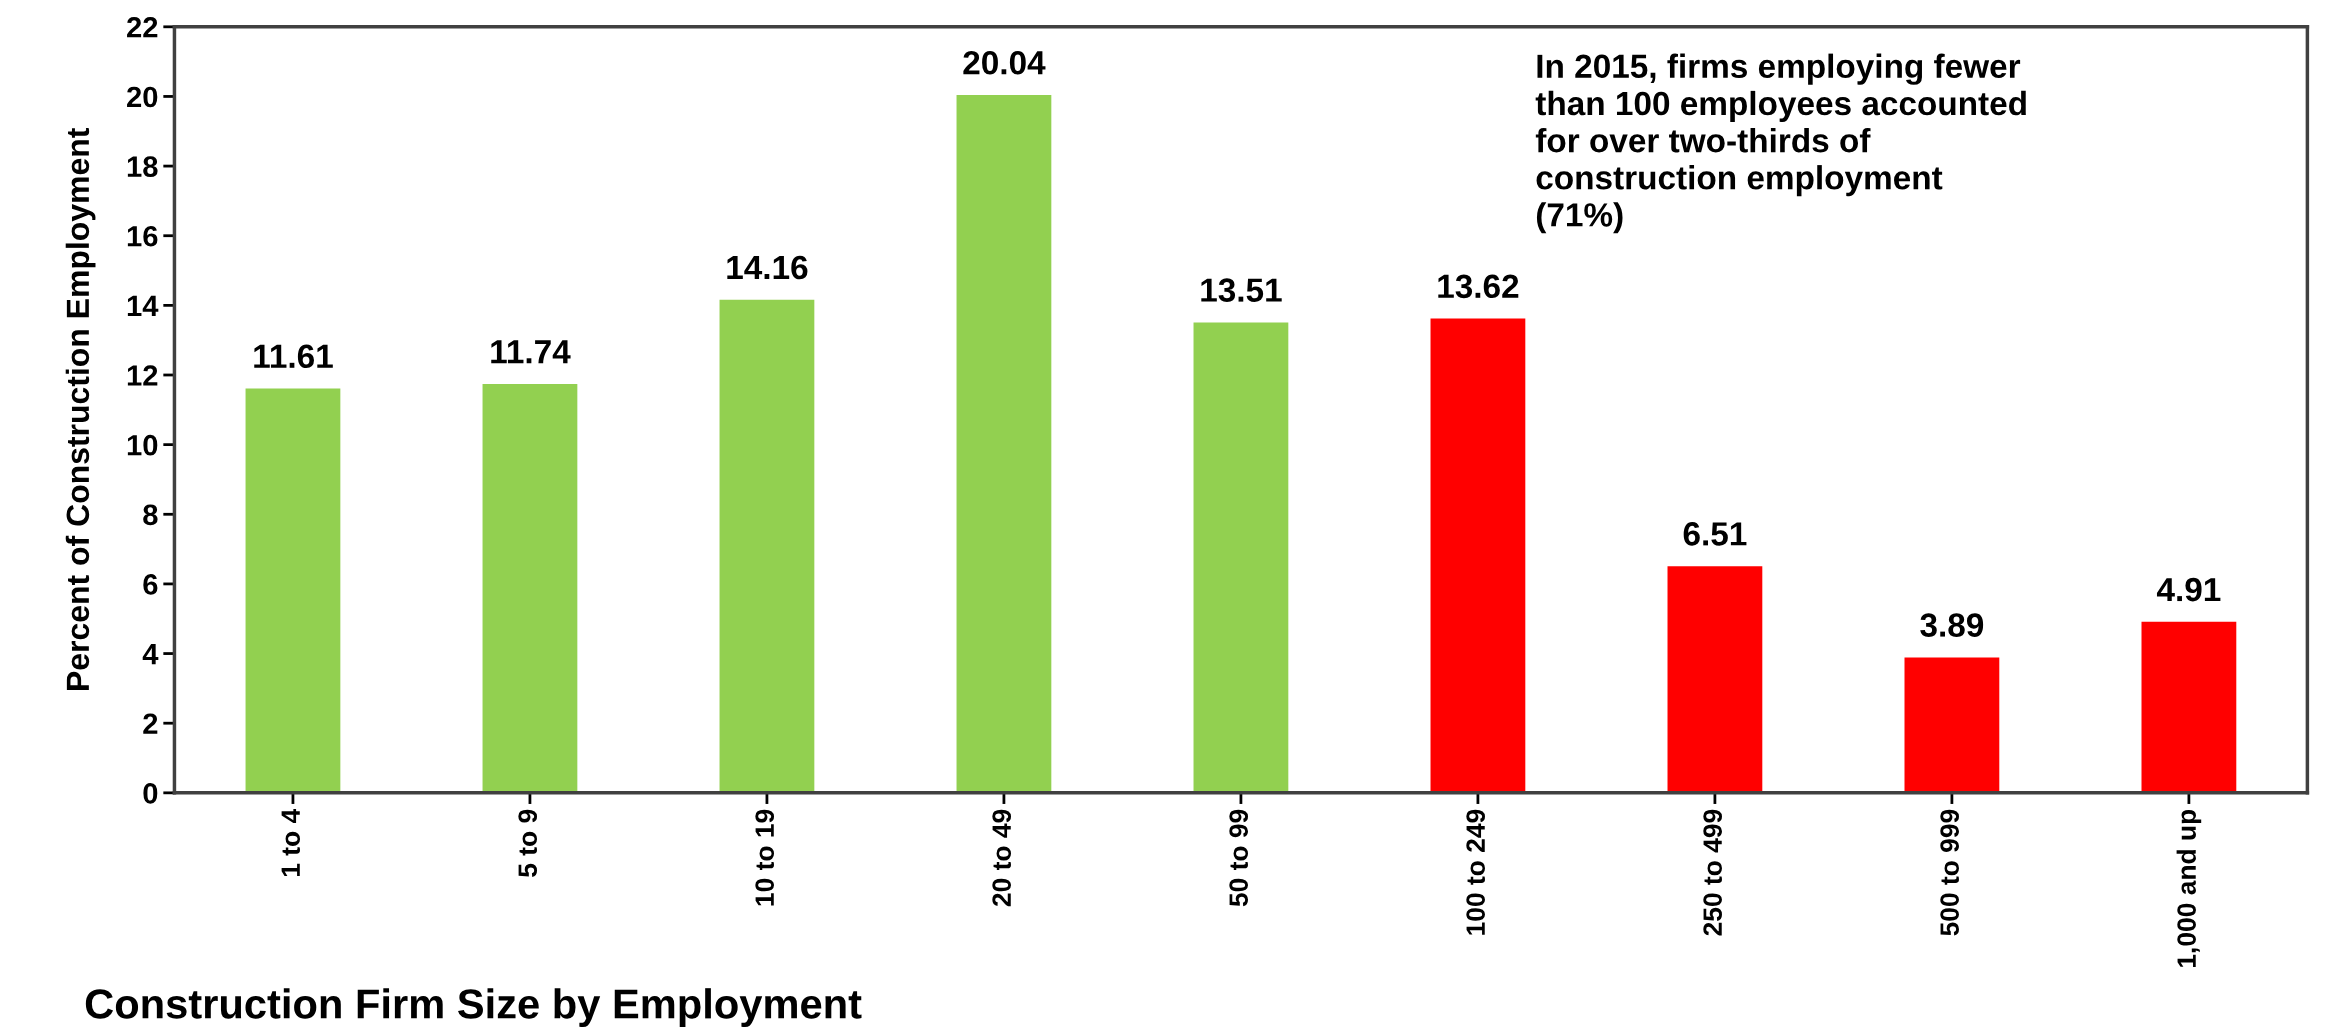  I want to click on y-tick-label: 10, so click(142, 445).